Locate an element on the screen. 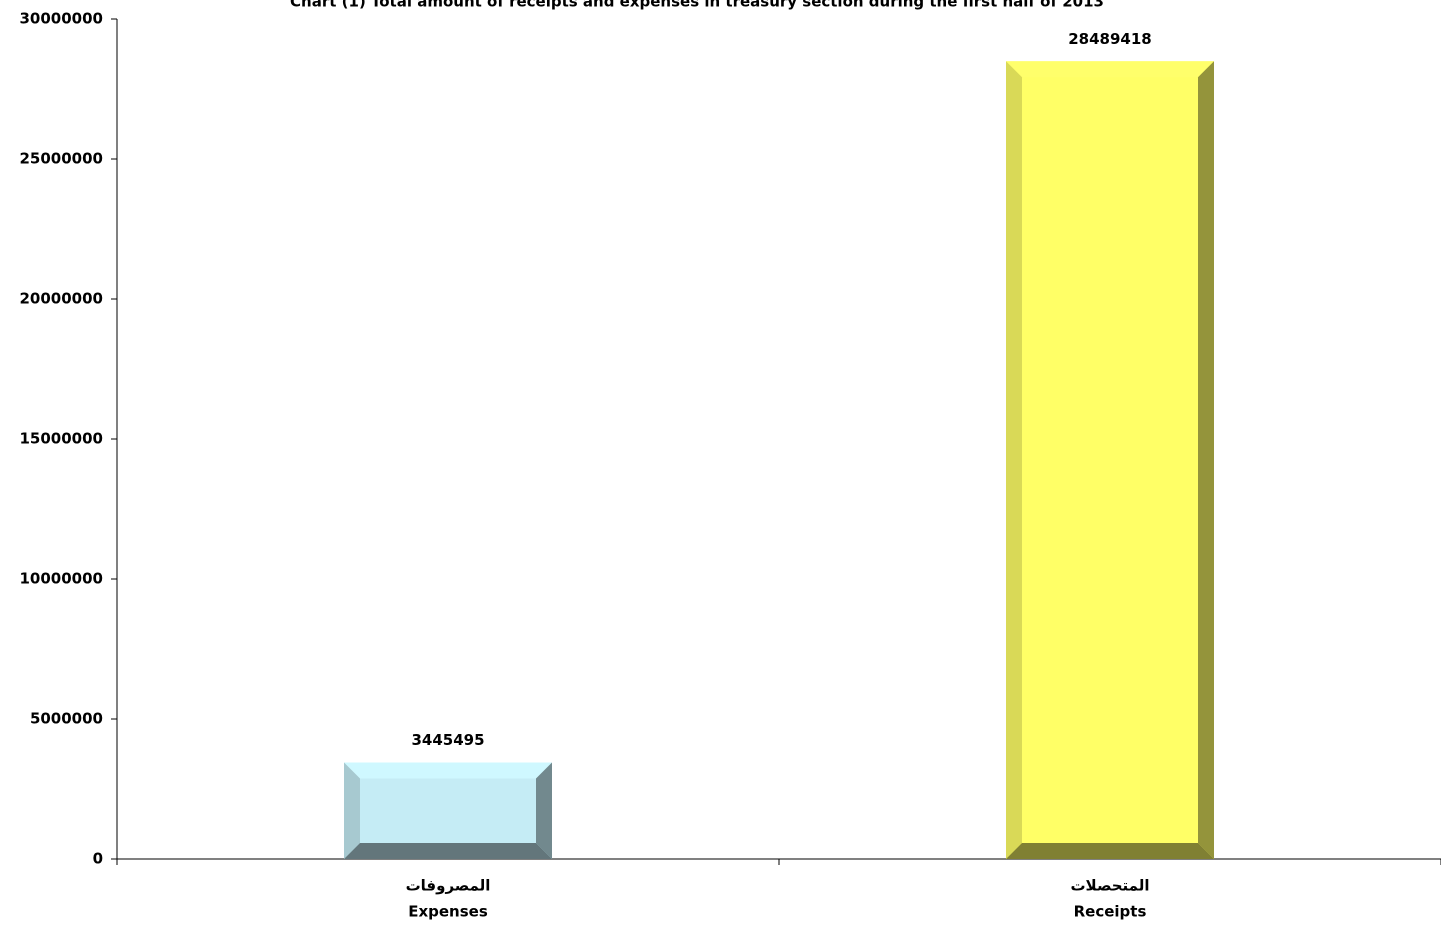 The width and height of the screenshot is (1441, 926). y-tick-label: 30000000 is located at coordinates (62, 19).